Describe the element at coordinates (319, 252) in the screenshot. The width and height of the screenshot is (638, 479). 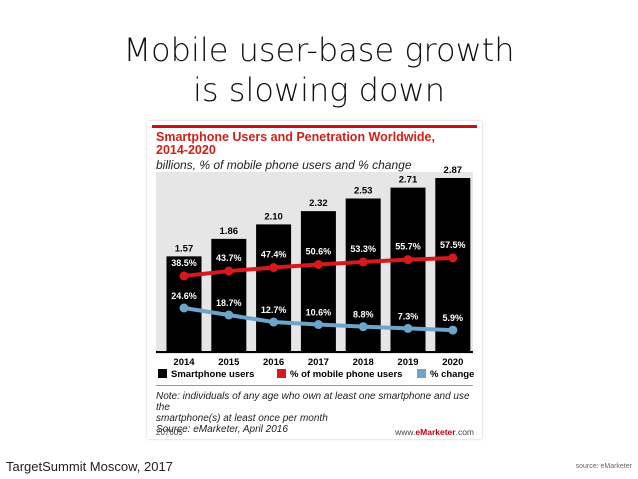
I see `penetration-label: 50.6%` at that location.